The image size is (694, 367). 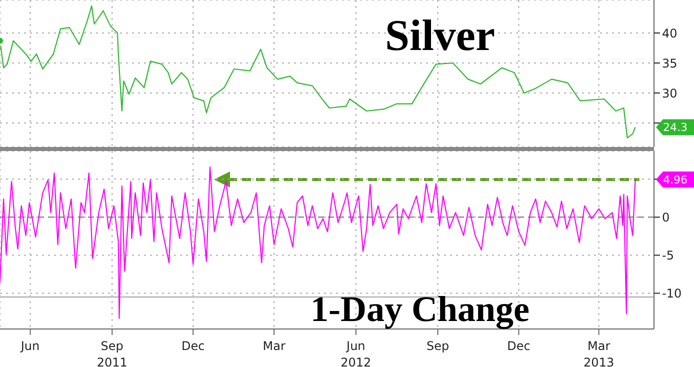 I want to click on y-tick-label: -10, so click(x=672, y=293).